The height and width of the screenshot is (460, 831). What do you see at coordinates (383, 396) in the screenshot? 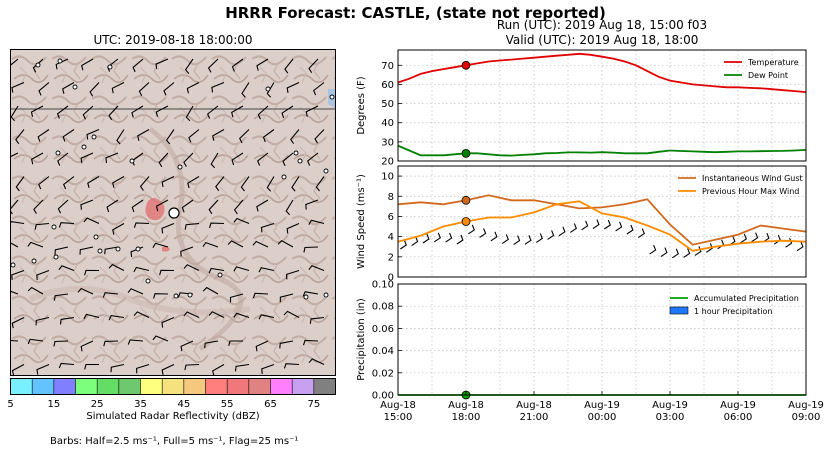
I see `y-tick-label: 0.00` at bounding box center [383, 396].